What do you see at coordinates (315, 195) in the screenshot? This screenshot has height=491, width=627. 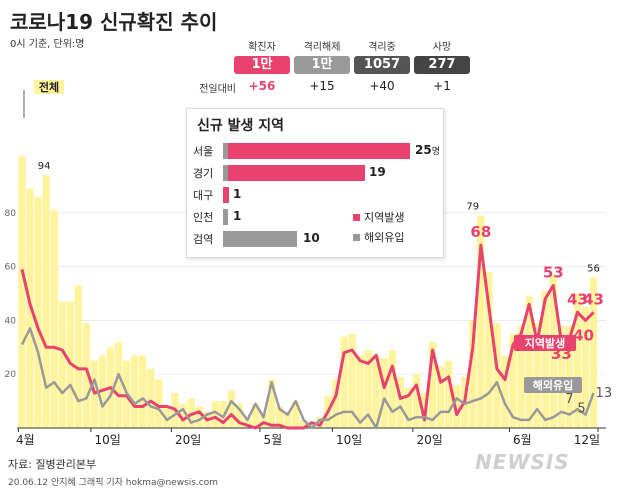 I see `region-row-daegu: 대구 1` at bounding box center [315, 195].